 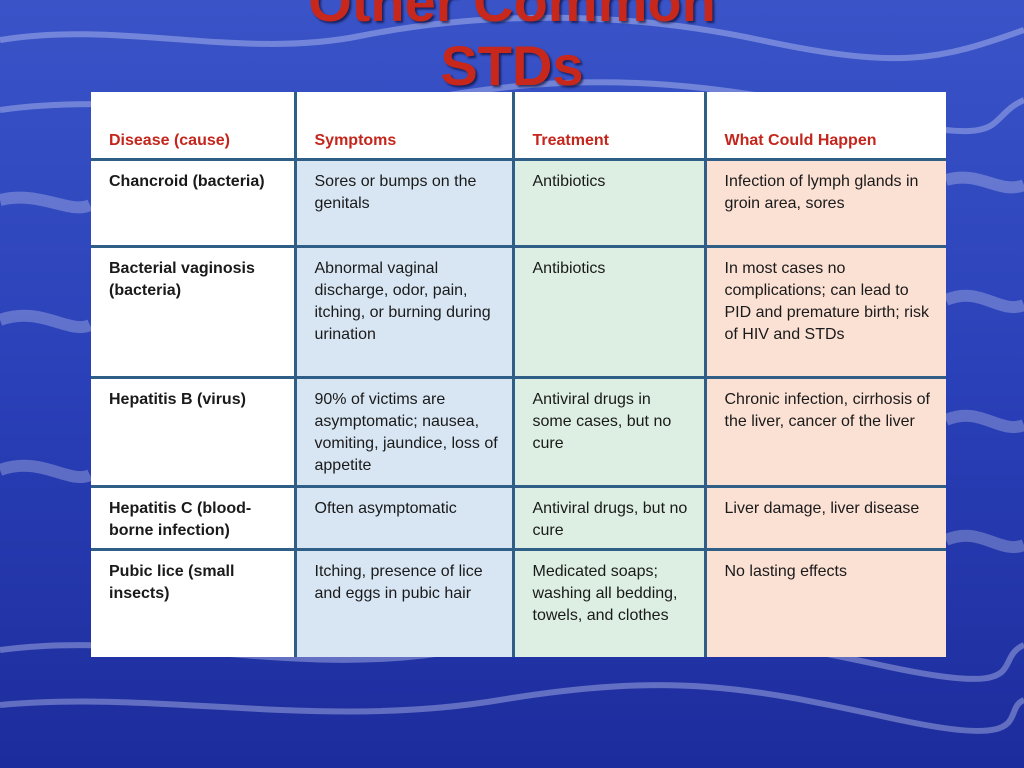 What do you see at coordinates (193, 603) in the screenshot?
I see `disease-cell: Pubic lice (small insects)` at bounding box center [193, 603].